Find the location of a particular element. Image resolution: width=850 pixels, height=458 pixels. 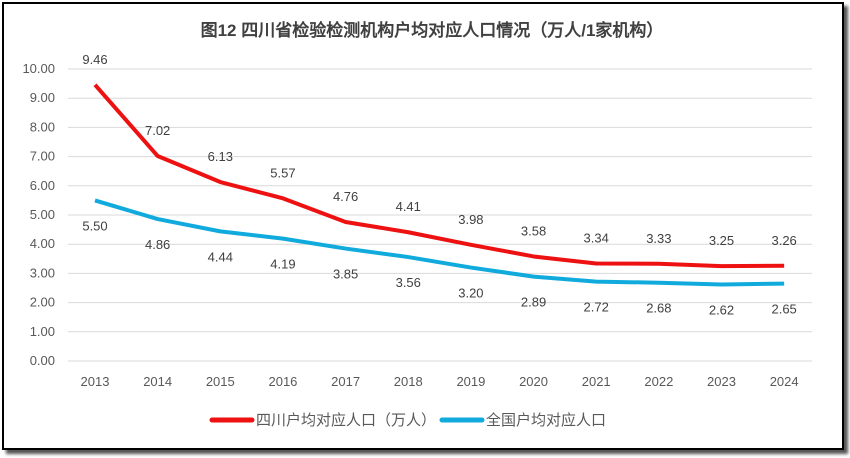

y-tick-label: 4.00 is located at coordinates (42, 243).